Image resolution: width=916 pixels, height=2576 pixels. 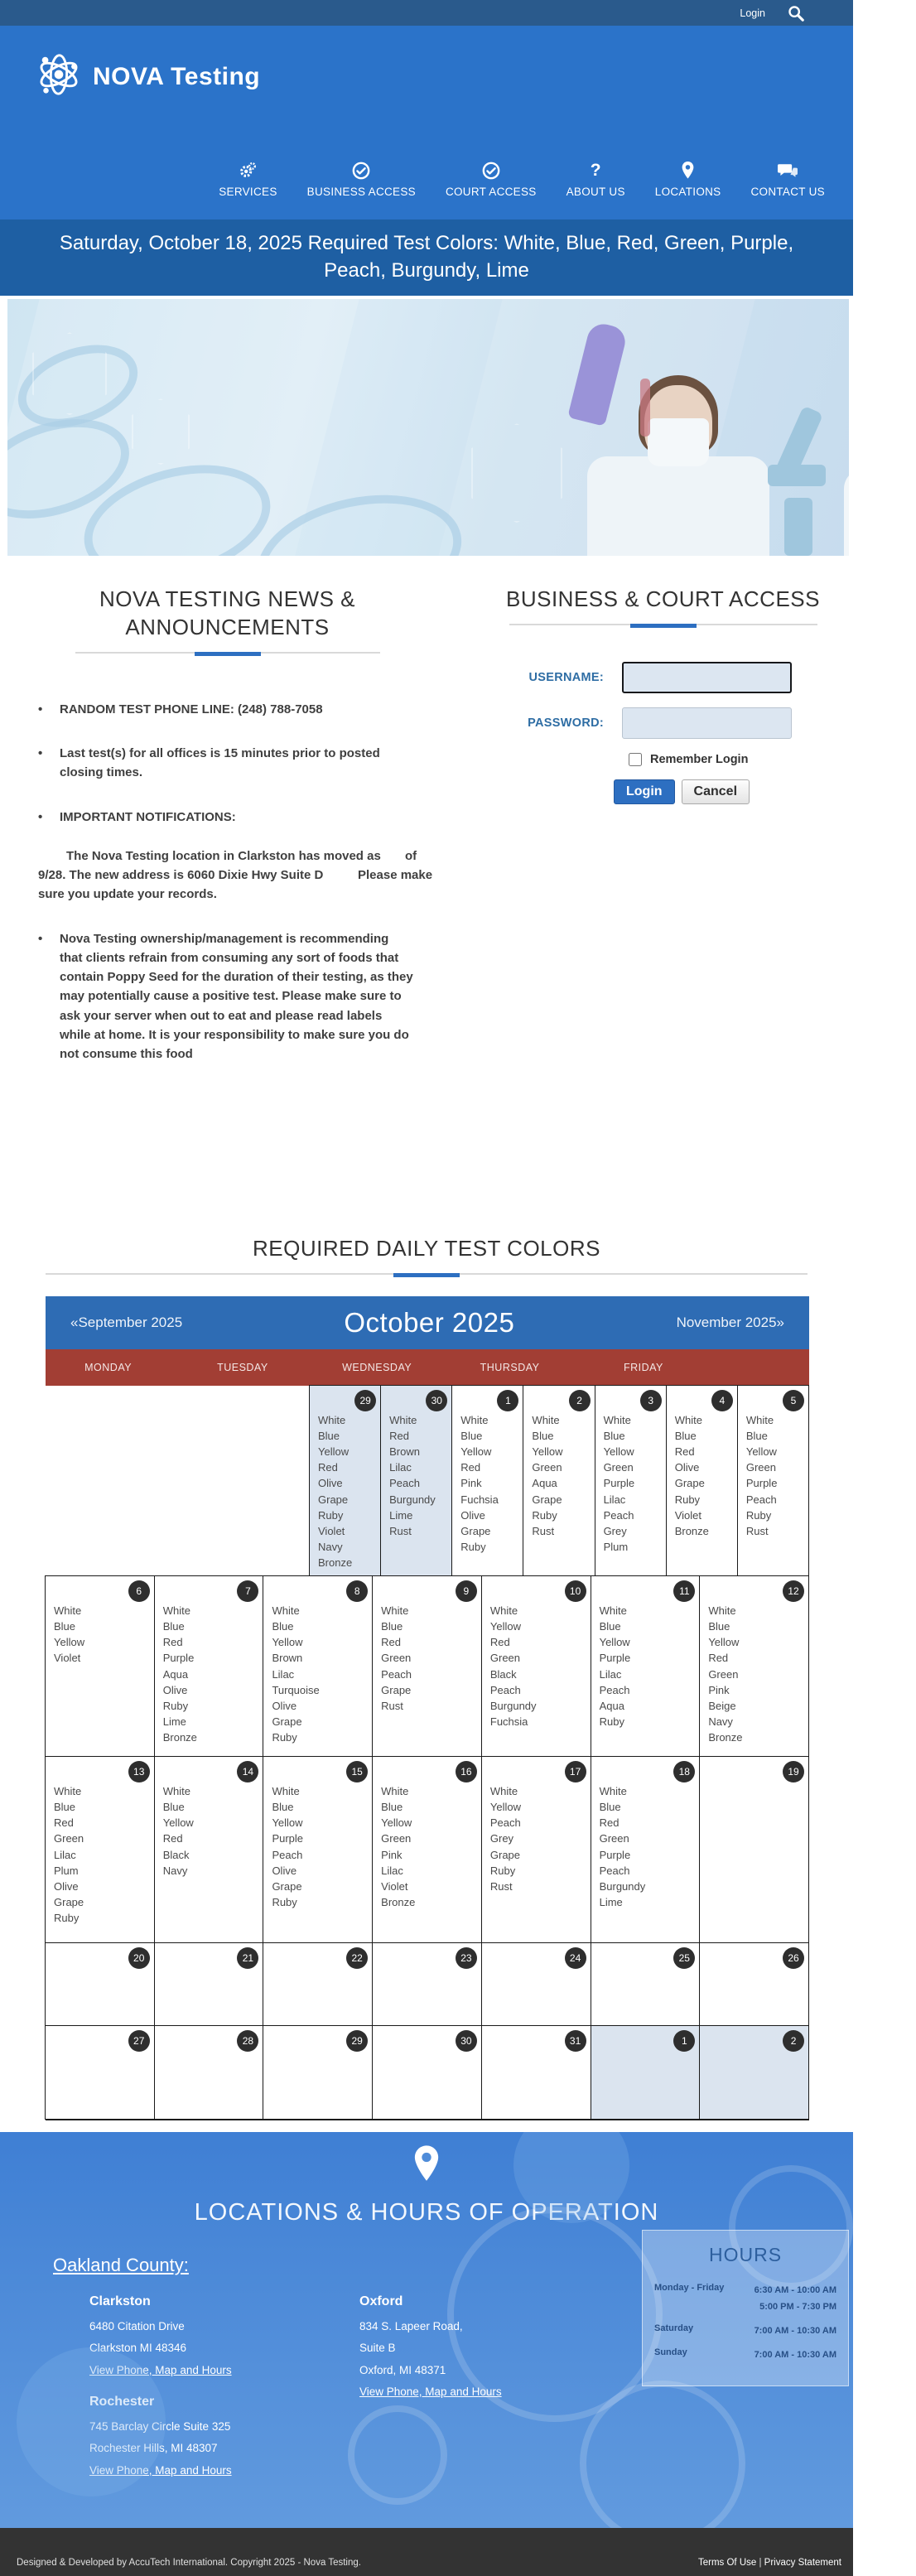 I want to click on calendar-cell-day-25: 25, so click(x=645, y=1984).